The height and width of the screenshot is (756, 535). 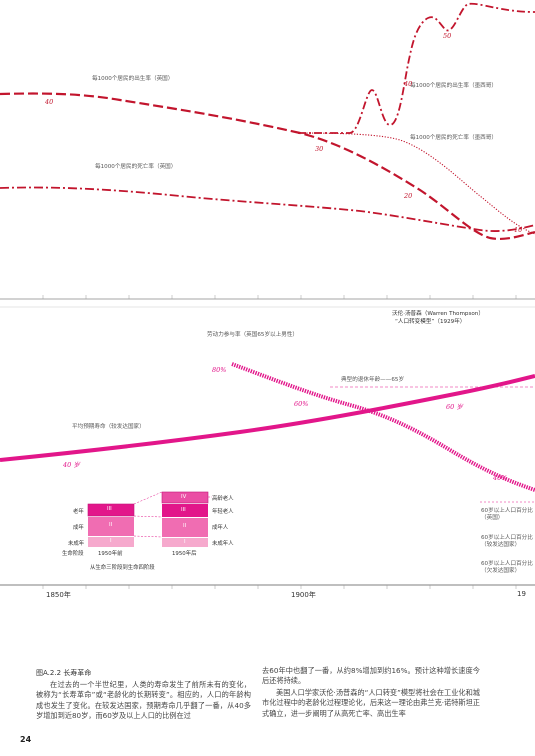 I want to click on thompson-line2: “人口转变模型”（1929年）, so click(x=430, y=322).